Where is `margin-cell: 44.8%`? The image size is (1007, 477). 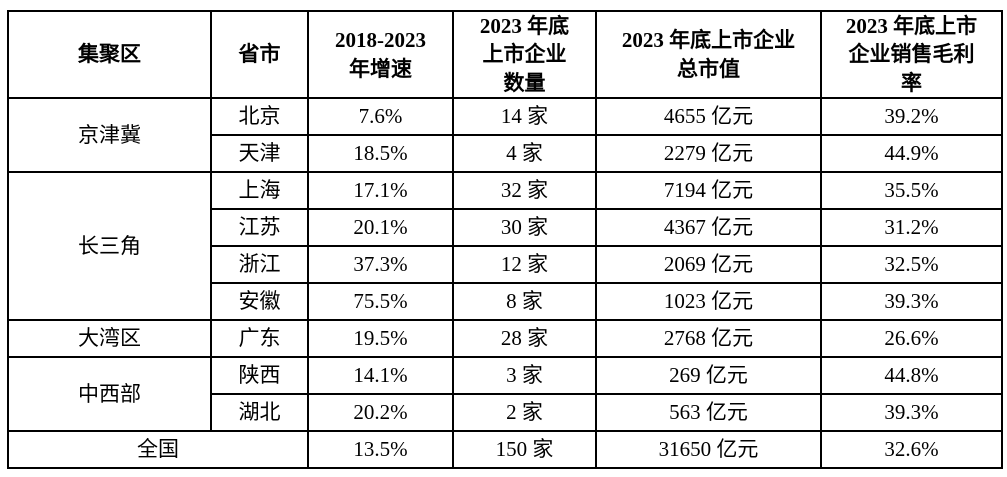 margin-cell: 44.8% is located at coordinates (911, 376).